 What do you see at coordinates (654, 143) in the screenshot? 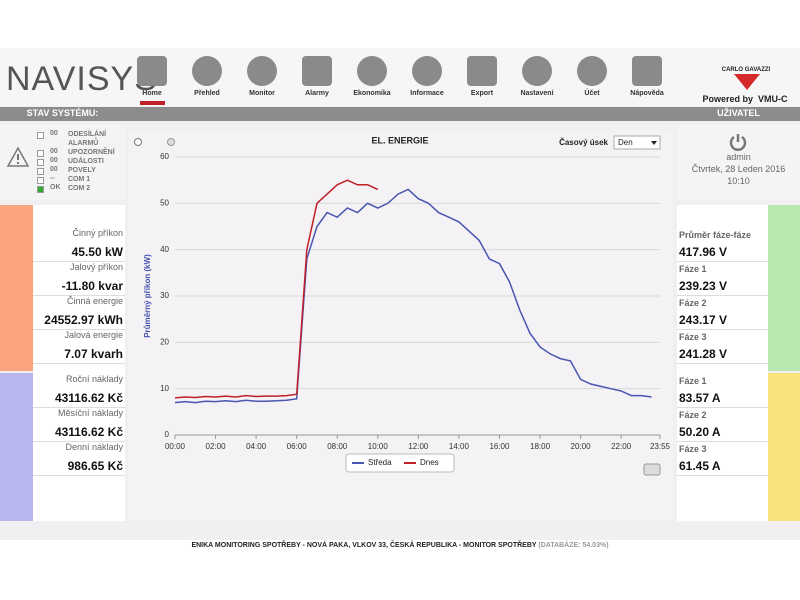
I see `period-arrow` at bounding box center [654, 143].